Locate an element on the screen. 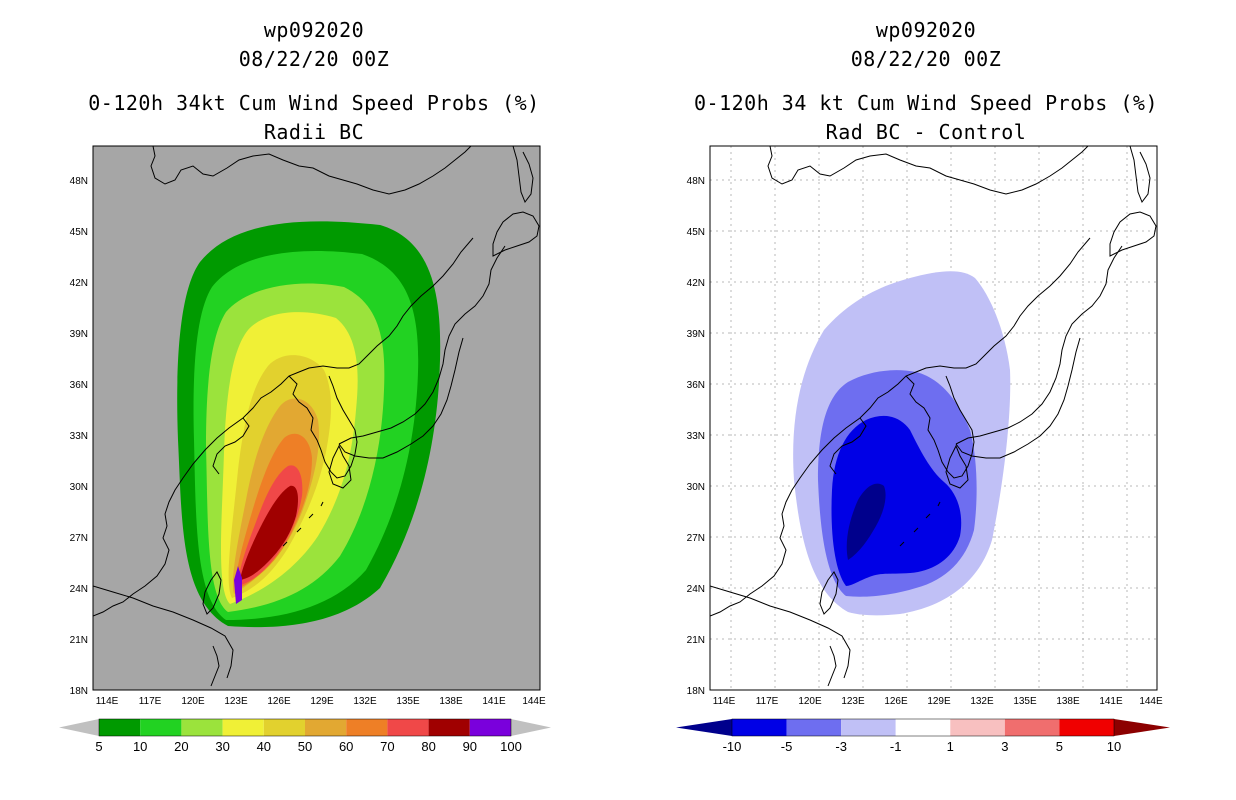 This screenshot has height=800, width=1236. left-colorbar-label: 10 is located at coordinates (140, 746).